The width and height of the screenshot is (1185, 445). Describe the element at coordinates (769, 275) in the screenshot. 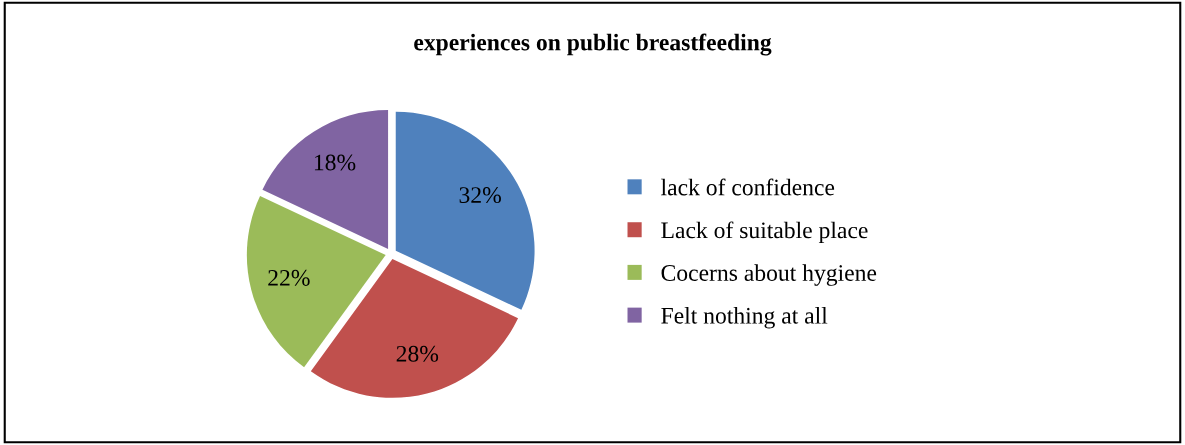

I see `legend-label: Cocerns about hygiene` at that location.